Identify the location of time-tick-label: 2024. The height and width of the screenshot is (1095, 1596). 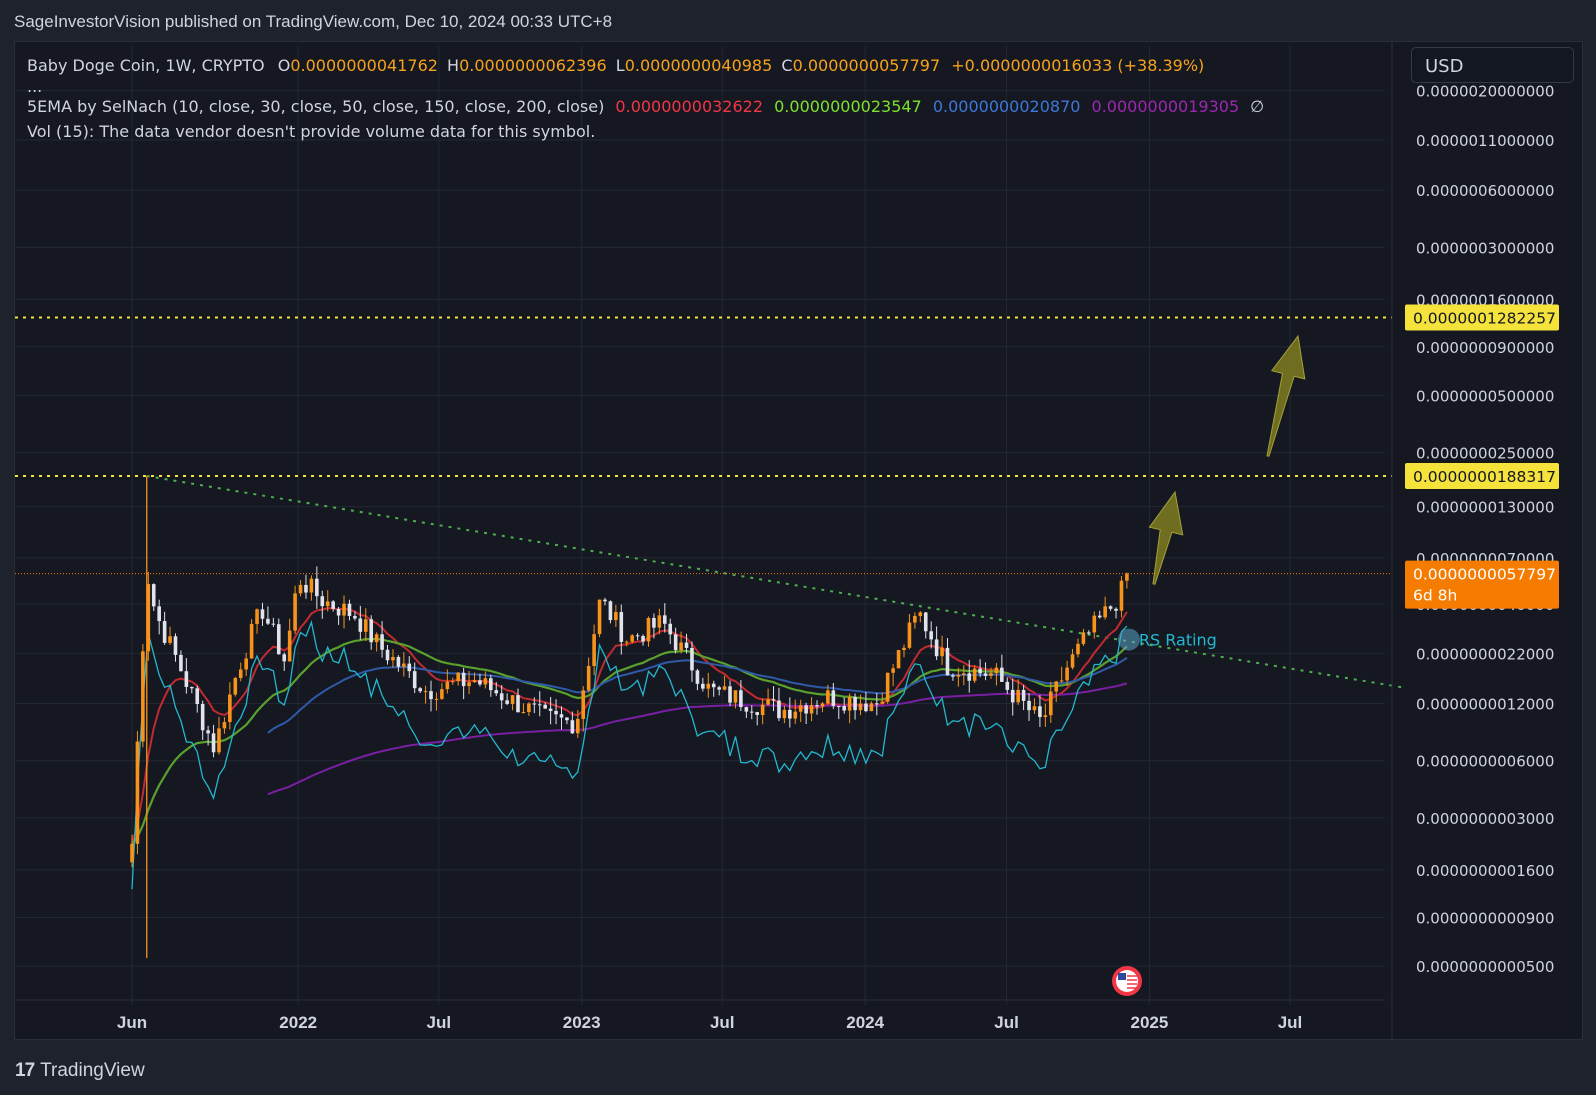
(865, 1022).